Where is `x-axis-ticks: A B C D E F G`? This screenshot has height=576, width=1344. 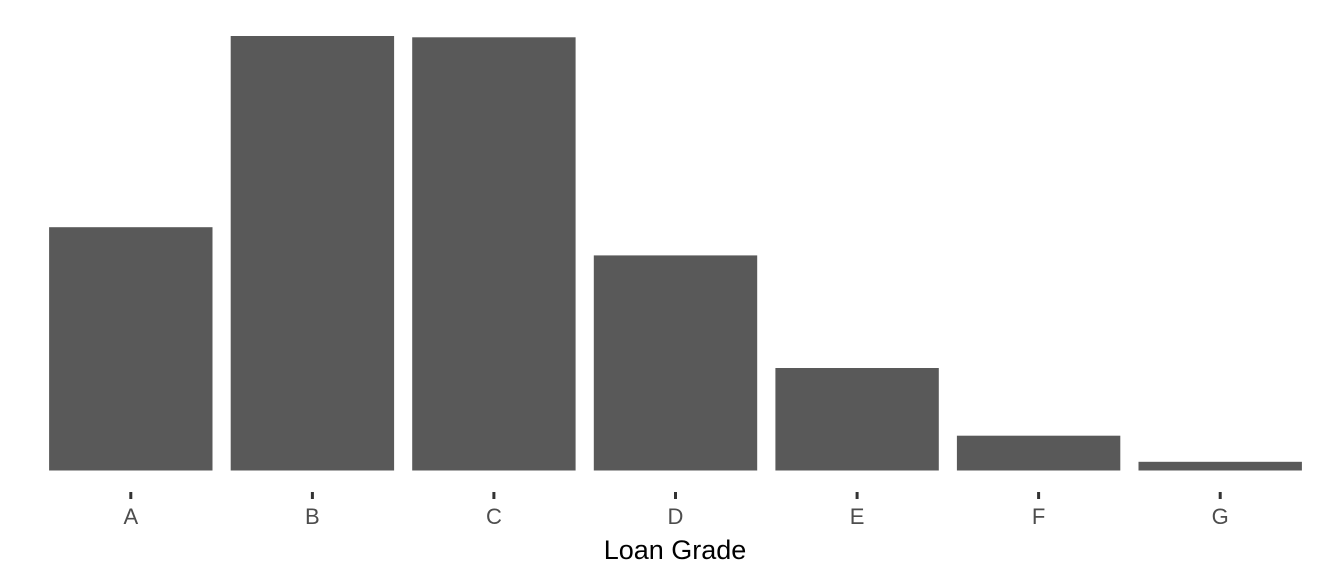 x-axis-ticks: A B C D E F G is located at coordinates (676, 510).